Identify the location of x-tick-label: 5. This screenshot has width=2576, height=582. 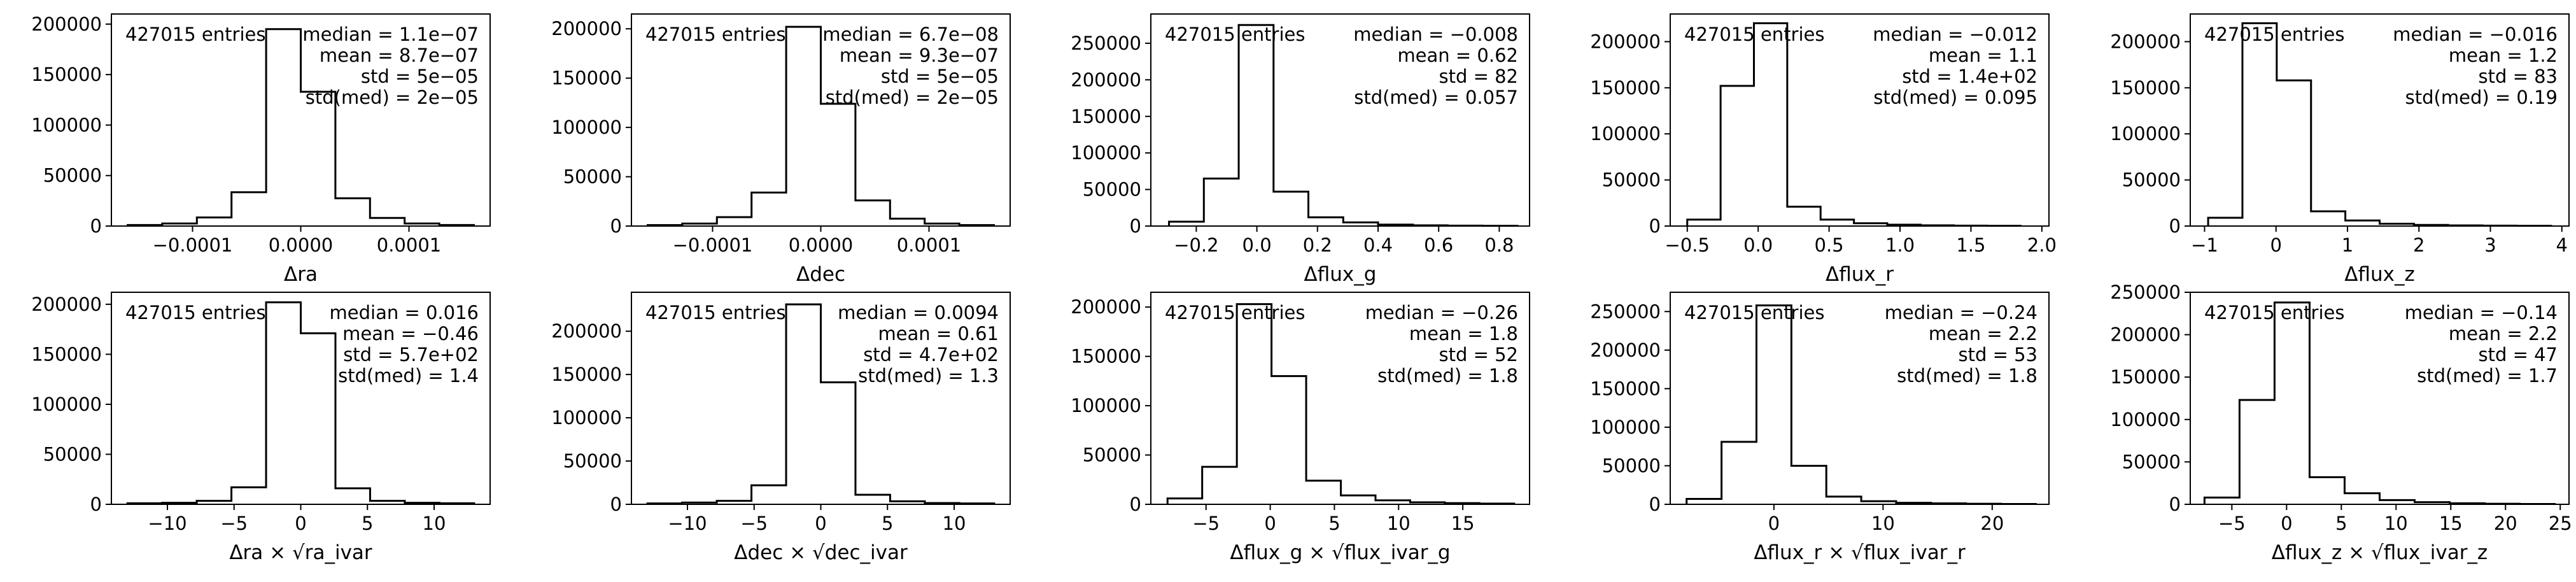
(888, 523).